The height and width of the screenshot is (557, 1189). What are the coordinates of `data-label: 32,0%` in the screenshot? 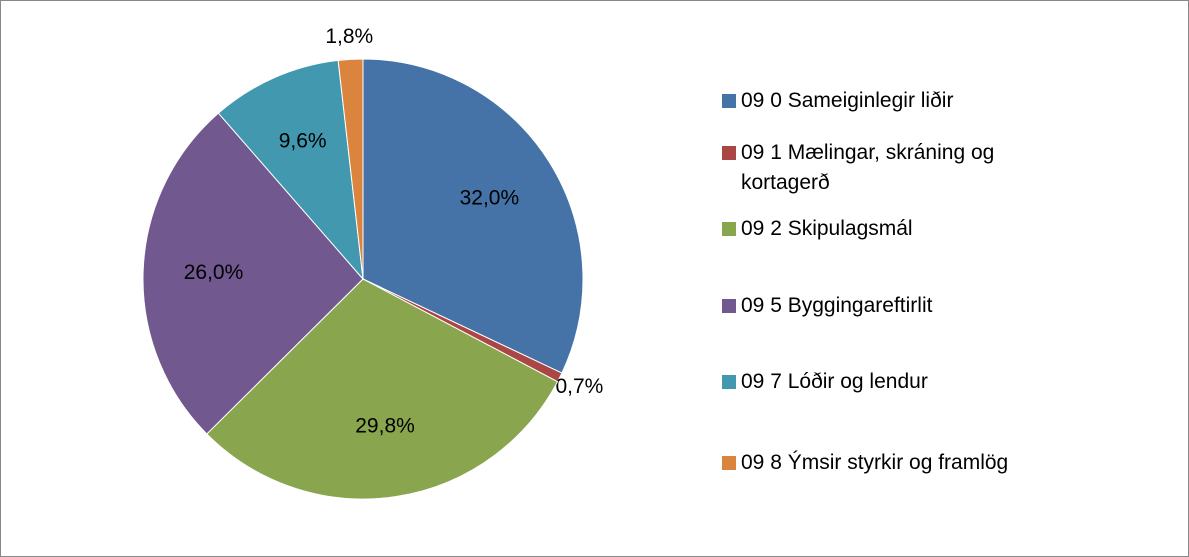 It's located at (490, 198).